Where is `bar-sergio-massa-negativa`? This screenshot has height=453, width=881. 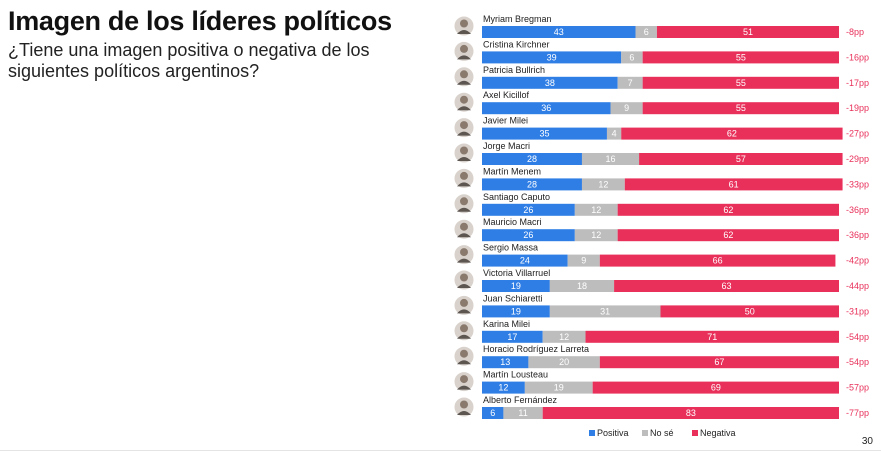
bar-sergio-massa-negativa is located at coordinates (717, 260).